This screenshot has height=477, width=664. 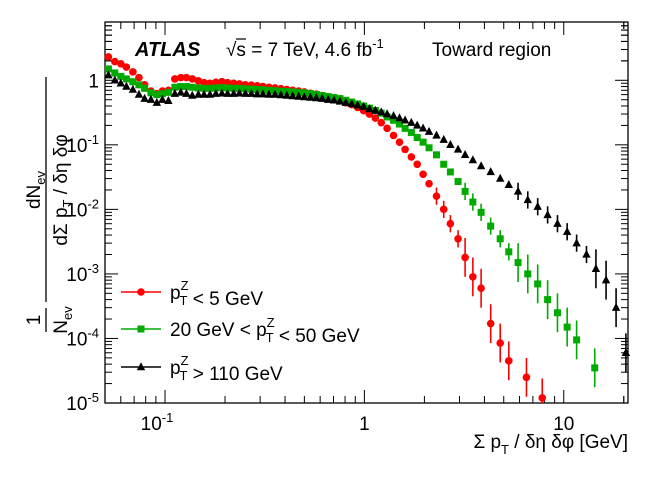 I want to click on y-title-numerator: dNev, so click(x=36, y=189).